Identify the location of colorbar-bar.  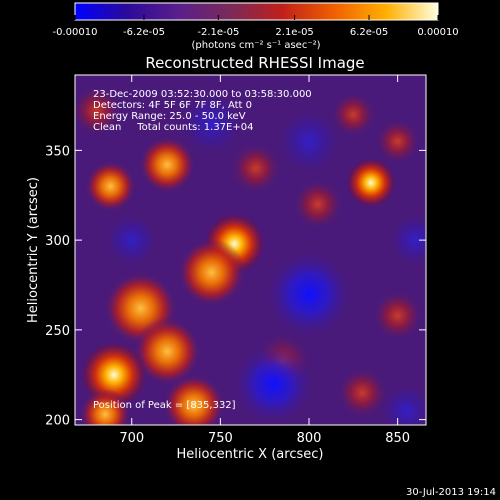
(256, 11).